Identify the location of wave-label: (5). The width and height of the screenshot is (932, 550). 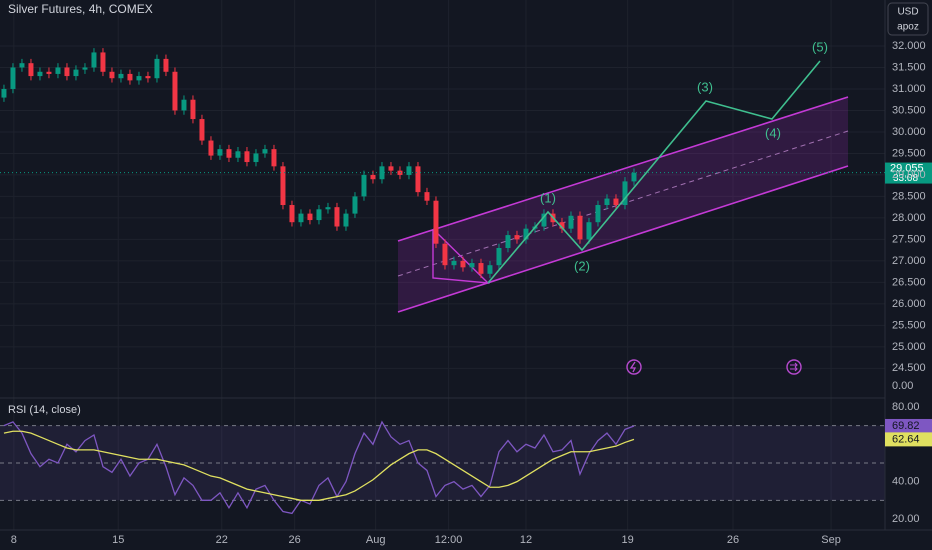
(820, 46).